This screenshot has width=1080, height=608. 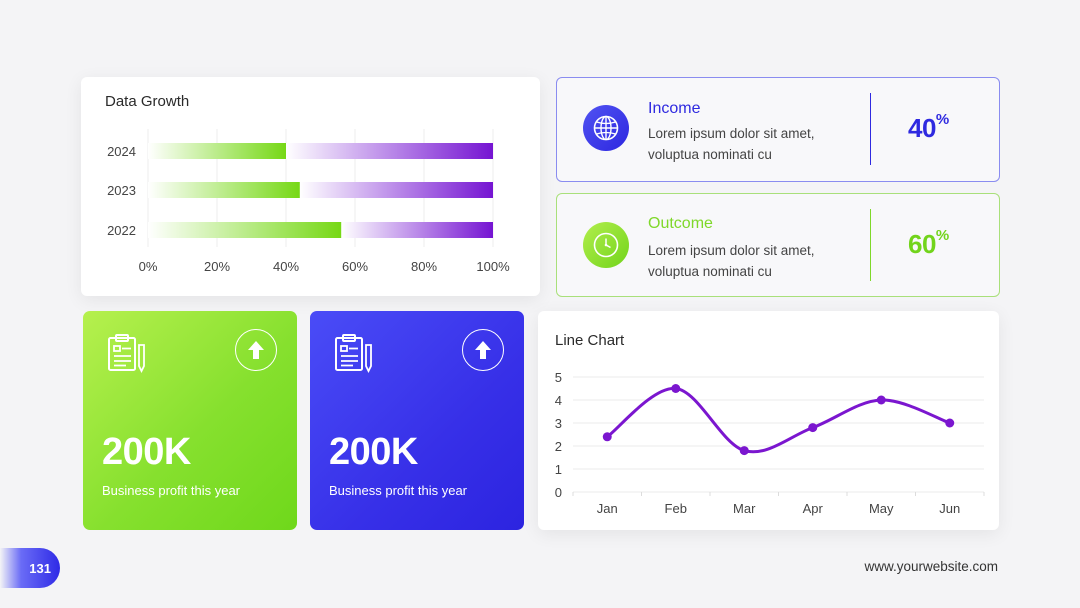 I want to click on y-tick-label: 2, so click(x=558, y=446).